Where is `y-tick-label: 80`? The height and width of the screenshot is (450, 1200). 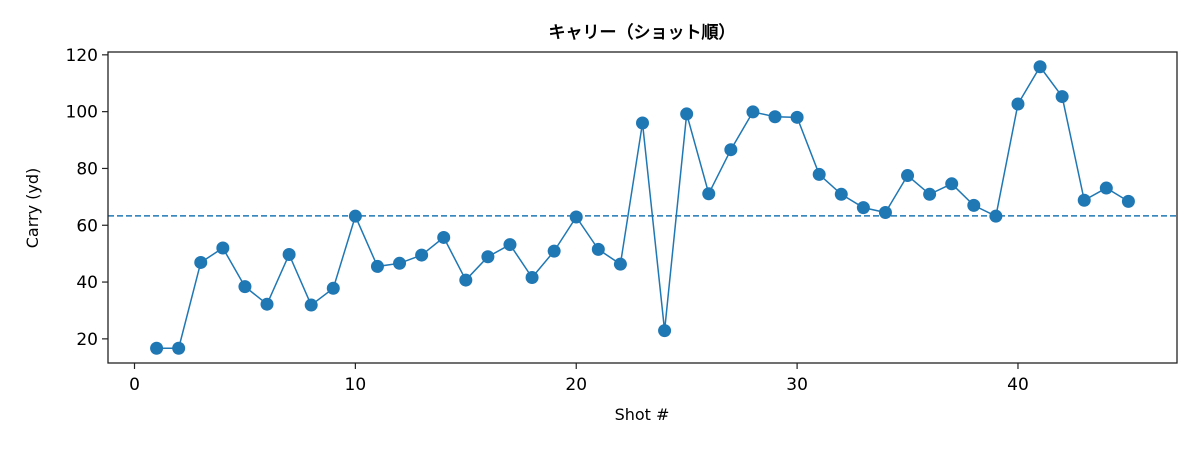
y-tick-label: 80 is located at coordinates (87, 169).